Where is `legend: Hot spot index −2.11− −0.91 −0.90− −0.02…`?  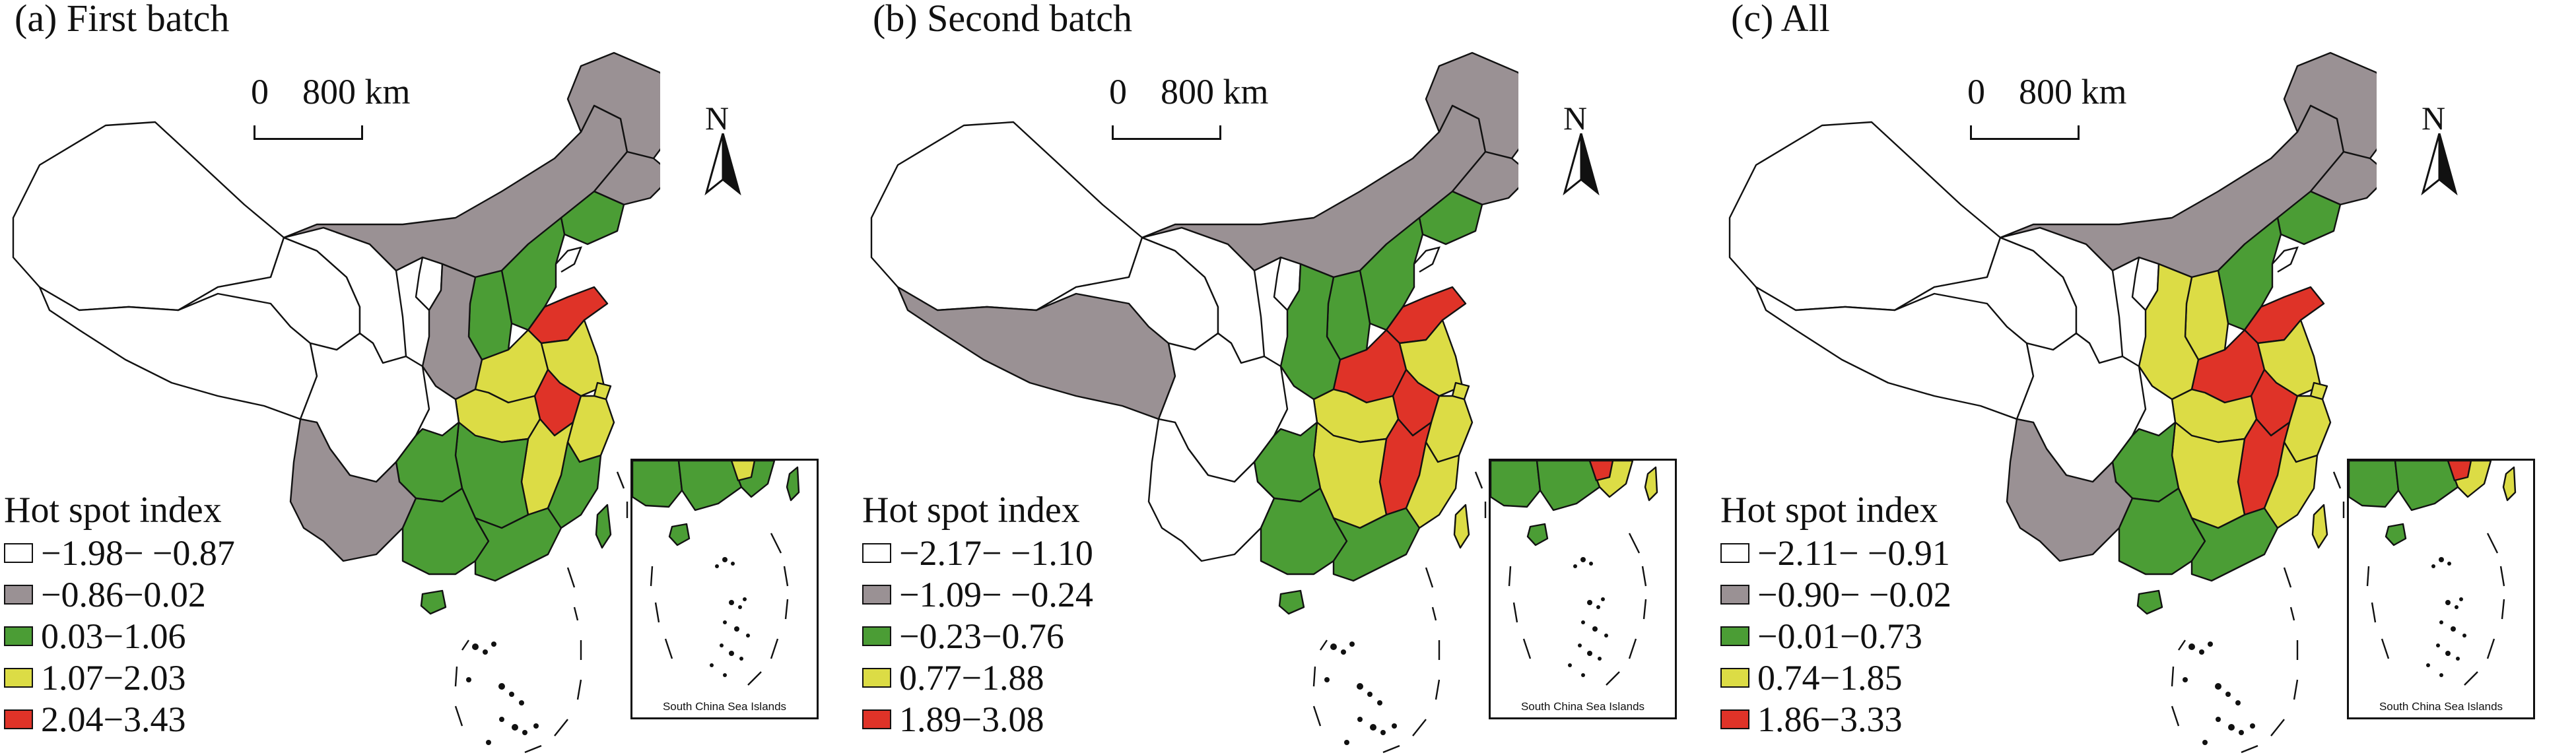
legend: Hot spot index −2.11− −0.91 −0.90− −0.02… is located at coordinates (1905, 614).